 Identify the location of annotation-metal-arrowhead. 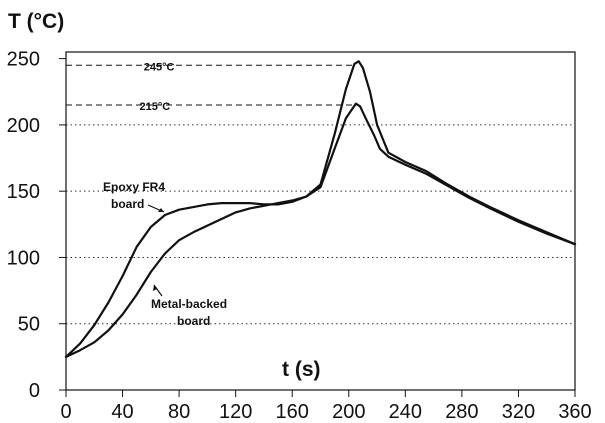
(155, 288).